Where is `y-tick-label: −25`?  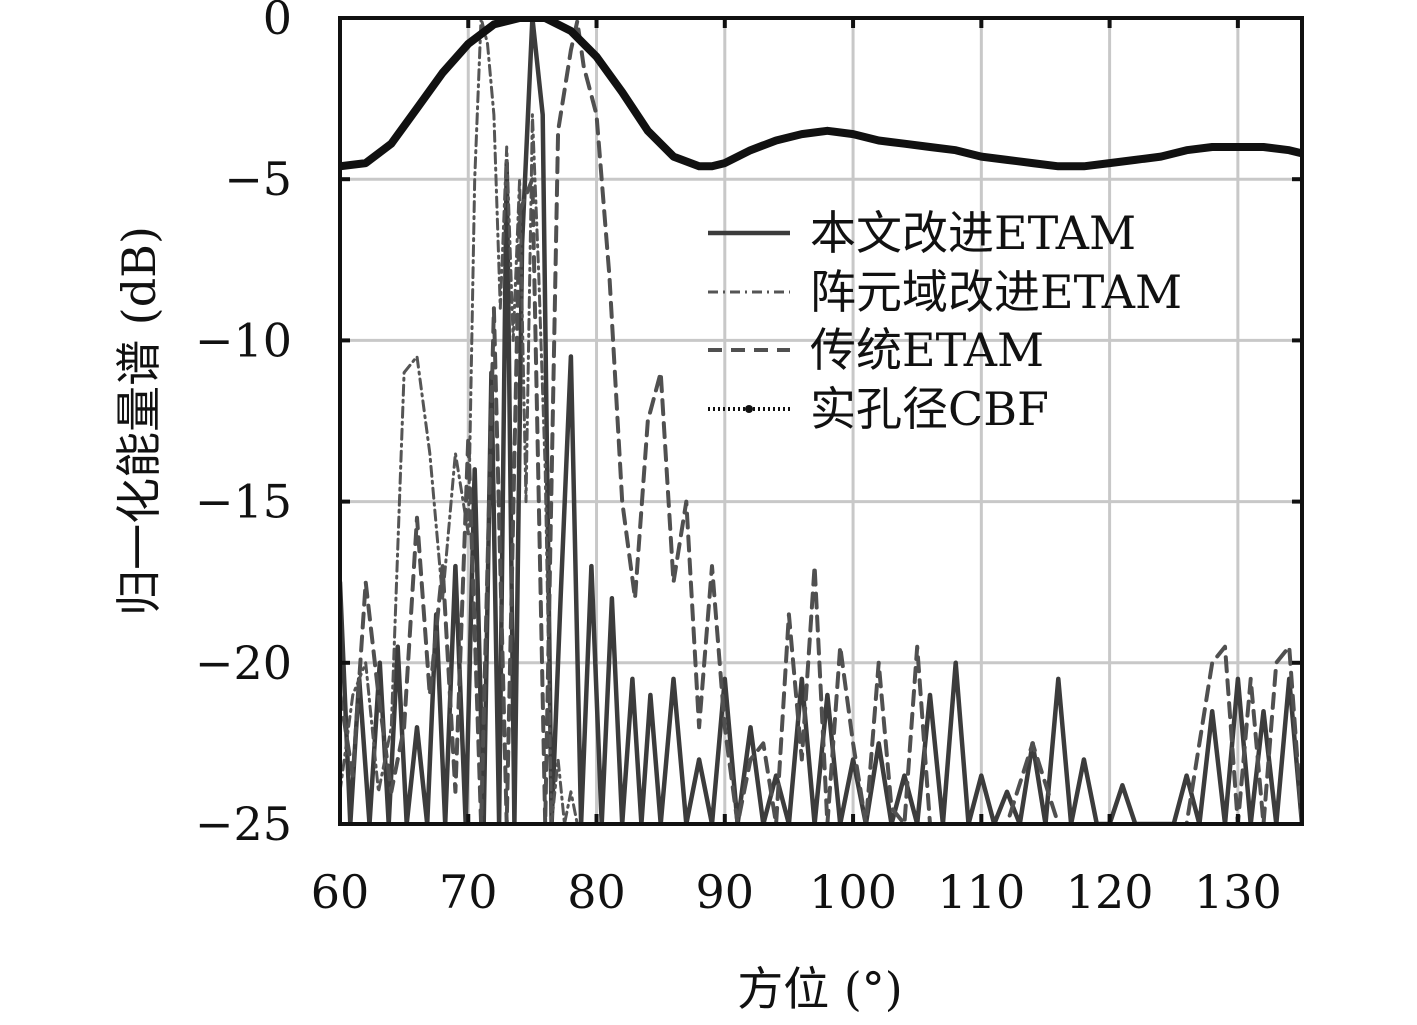 y-tick-label: −25 is located at coordinates (243, 824).